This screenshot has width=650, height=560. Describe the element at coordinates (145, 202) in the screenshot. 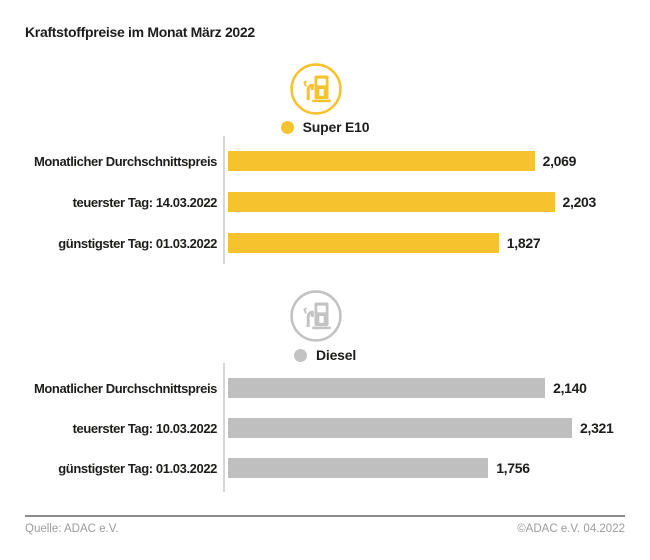

I see `bar-label: teuerster Tag: 14.03.2022` at that location.